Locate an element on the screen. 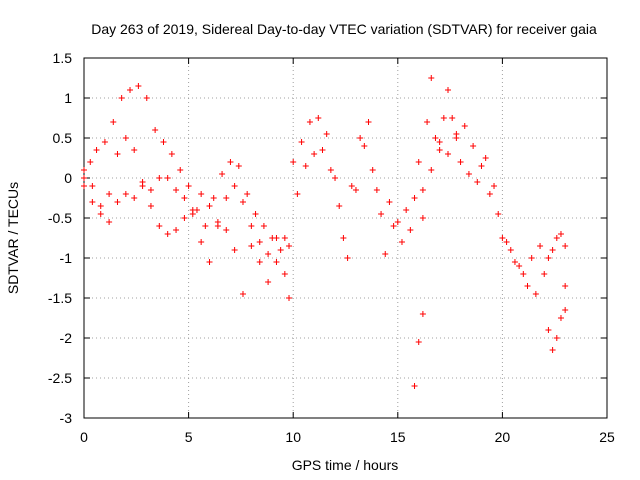 This screenshot has width=640, height=480. x-tick-label: 20 is located at coordinates (503, 437).